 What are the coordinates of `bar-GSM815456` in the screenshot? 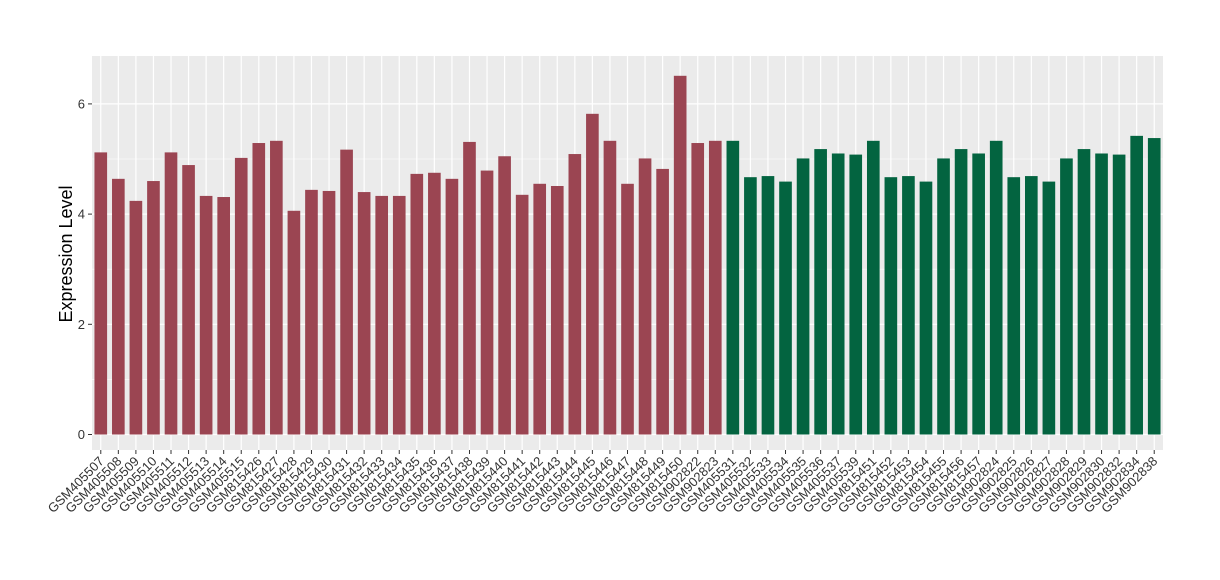 It's located at (961, 292).